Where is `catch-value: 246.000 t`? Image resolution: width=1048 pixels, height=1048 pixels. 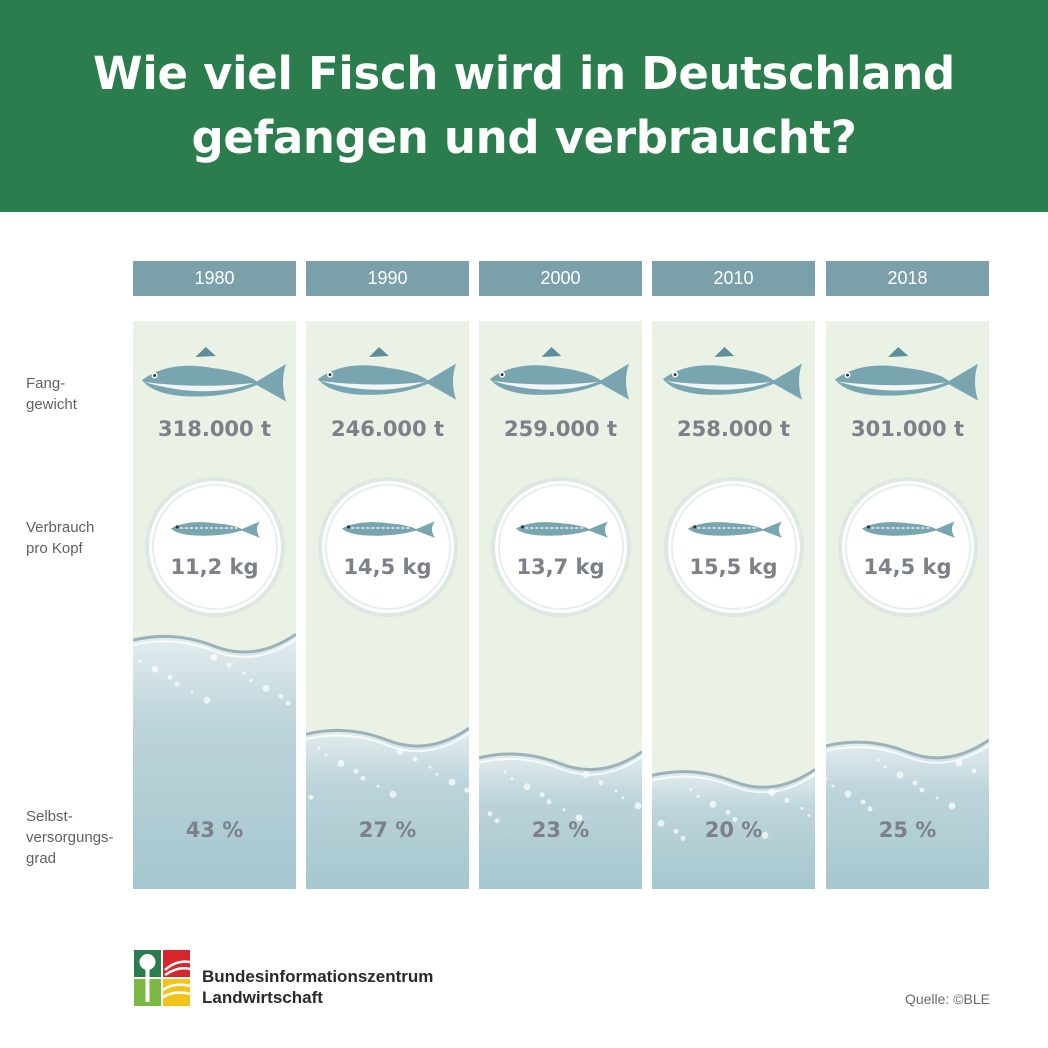 catch-value: 246.000 t is located at coordinates (387, 429).